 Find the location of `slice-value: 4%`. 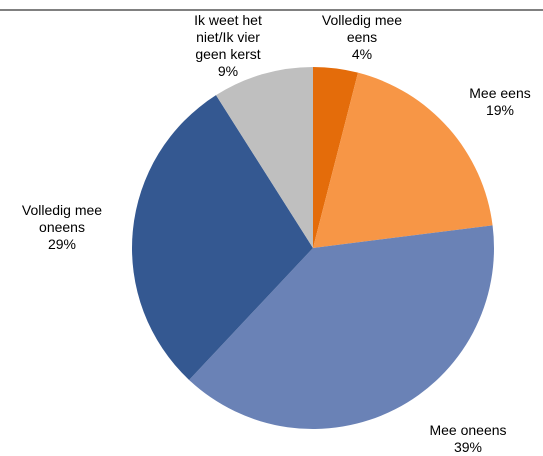

slice-value: 4% is located at coordinates (362, 54).